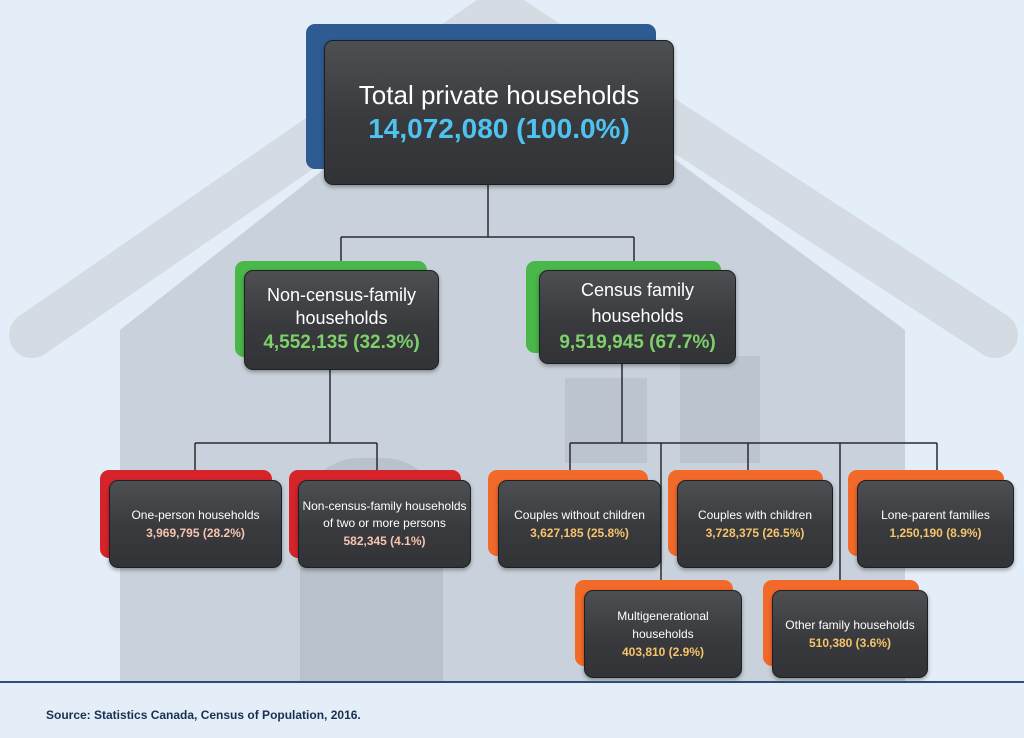 Image resolution: width=1024 pixels, height=738 pixels. What do you see at coordinates (512, 682) in the screenshot?
I see `footer-divider` at bounding box center [512, 682].